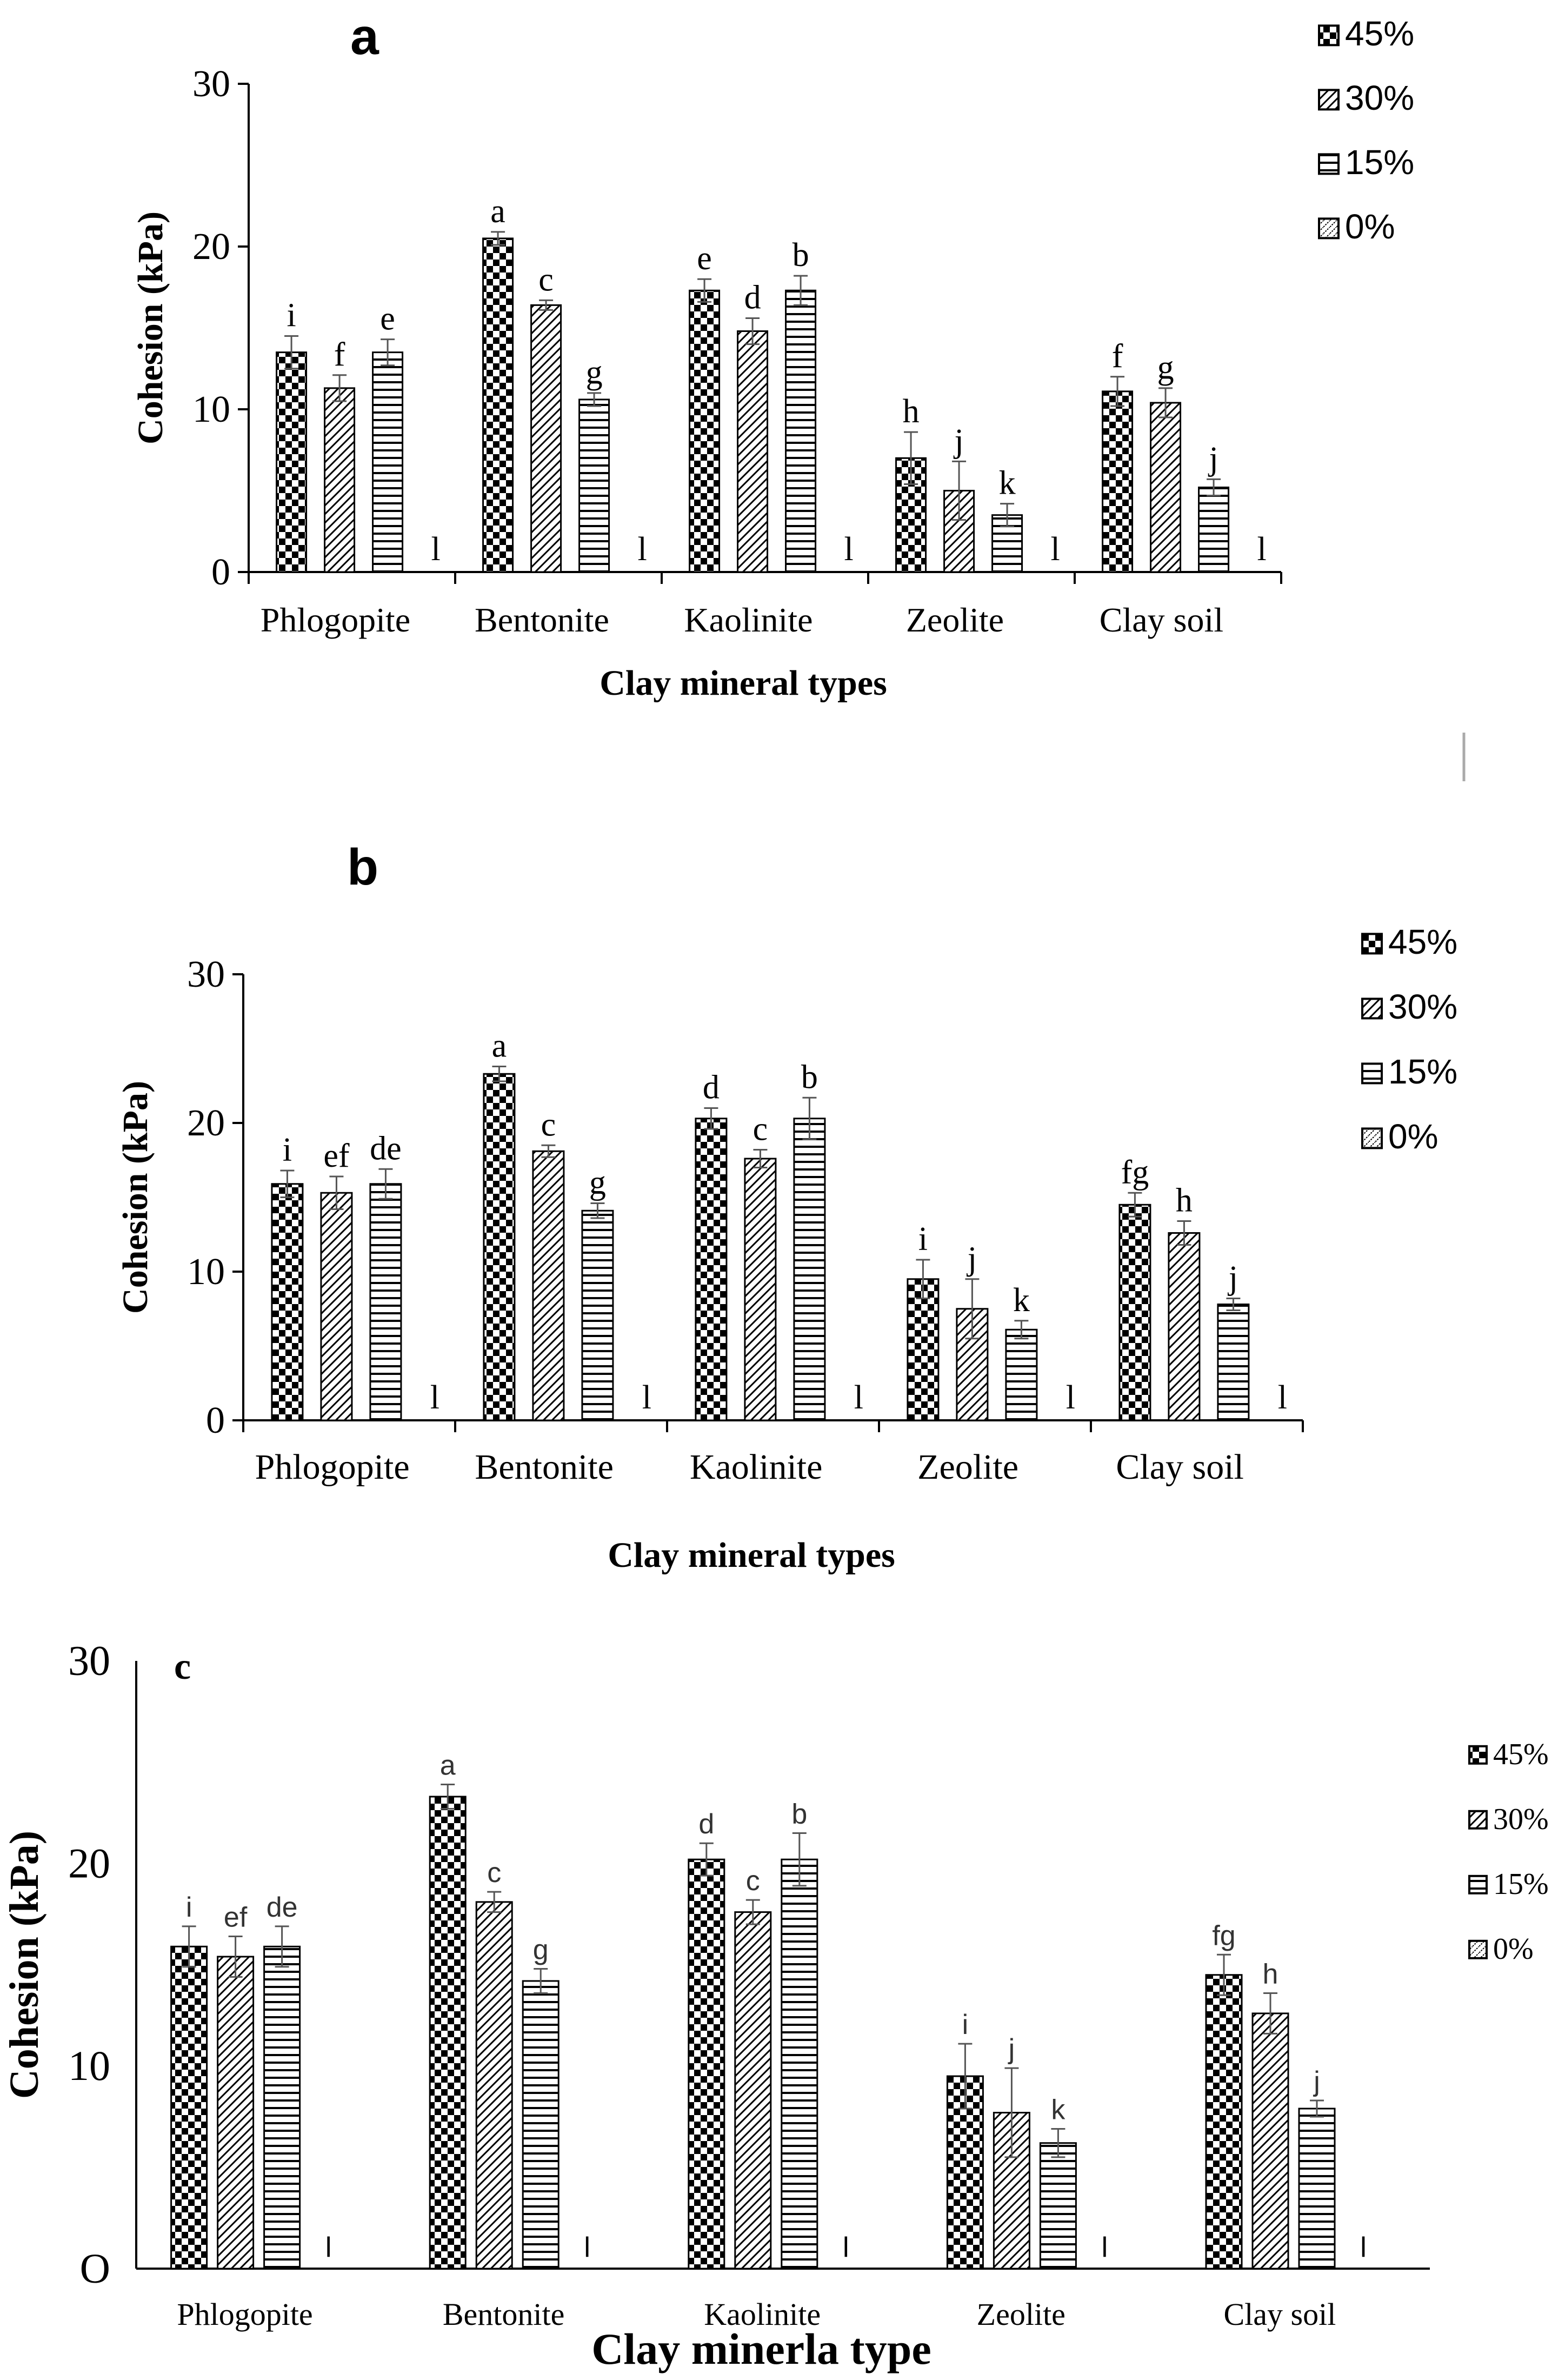 The width and height of the screenshot is (1565, 2380). Describe the element at coordinates (1270, 1974) in the screenshot. I see `significance-letter: h` at that location.